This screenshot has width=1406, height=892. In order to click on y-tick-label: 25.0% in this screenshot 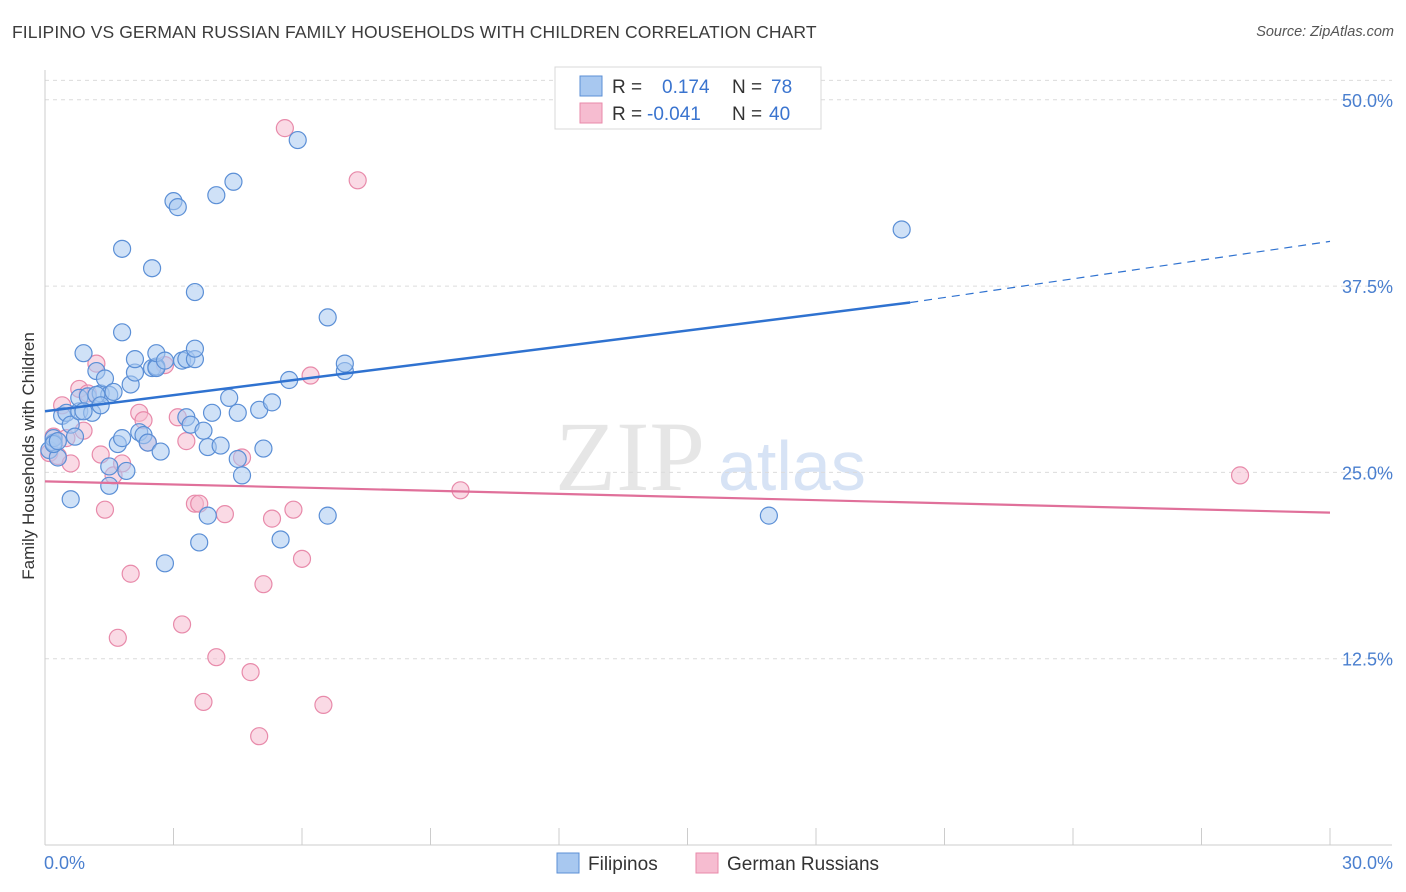, I will do `click(1367, 473)`.